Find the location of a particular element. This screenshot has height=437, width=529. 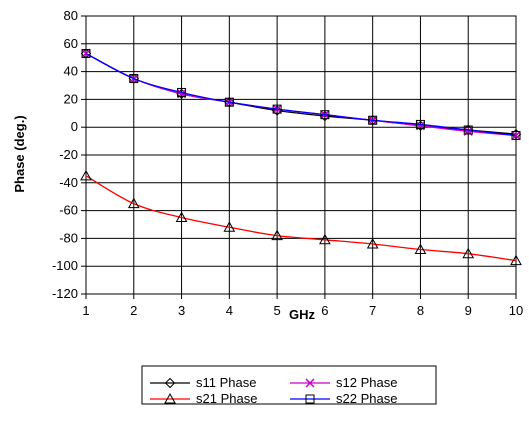

legend-item: s12 Phase is located at coordinates (343, 382).